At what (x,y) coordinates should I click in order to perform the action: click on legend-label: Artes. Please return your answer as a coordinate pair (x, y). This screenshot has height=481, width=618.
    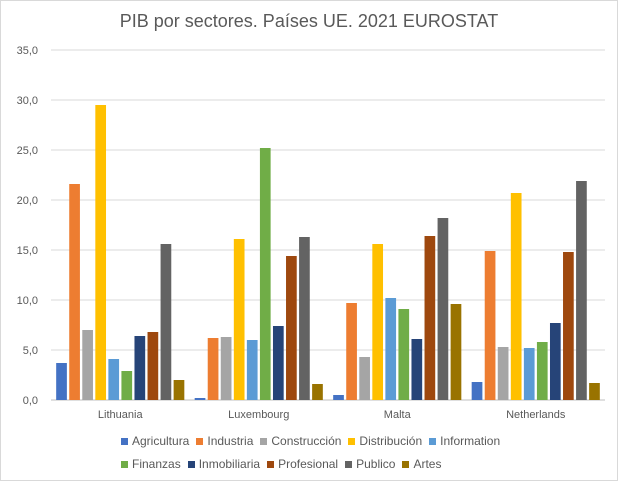
    Looking at the image, I should click on (427, 464).